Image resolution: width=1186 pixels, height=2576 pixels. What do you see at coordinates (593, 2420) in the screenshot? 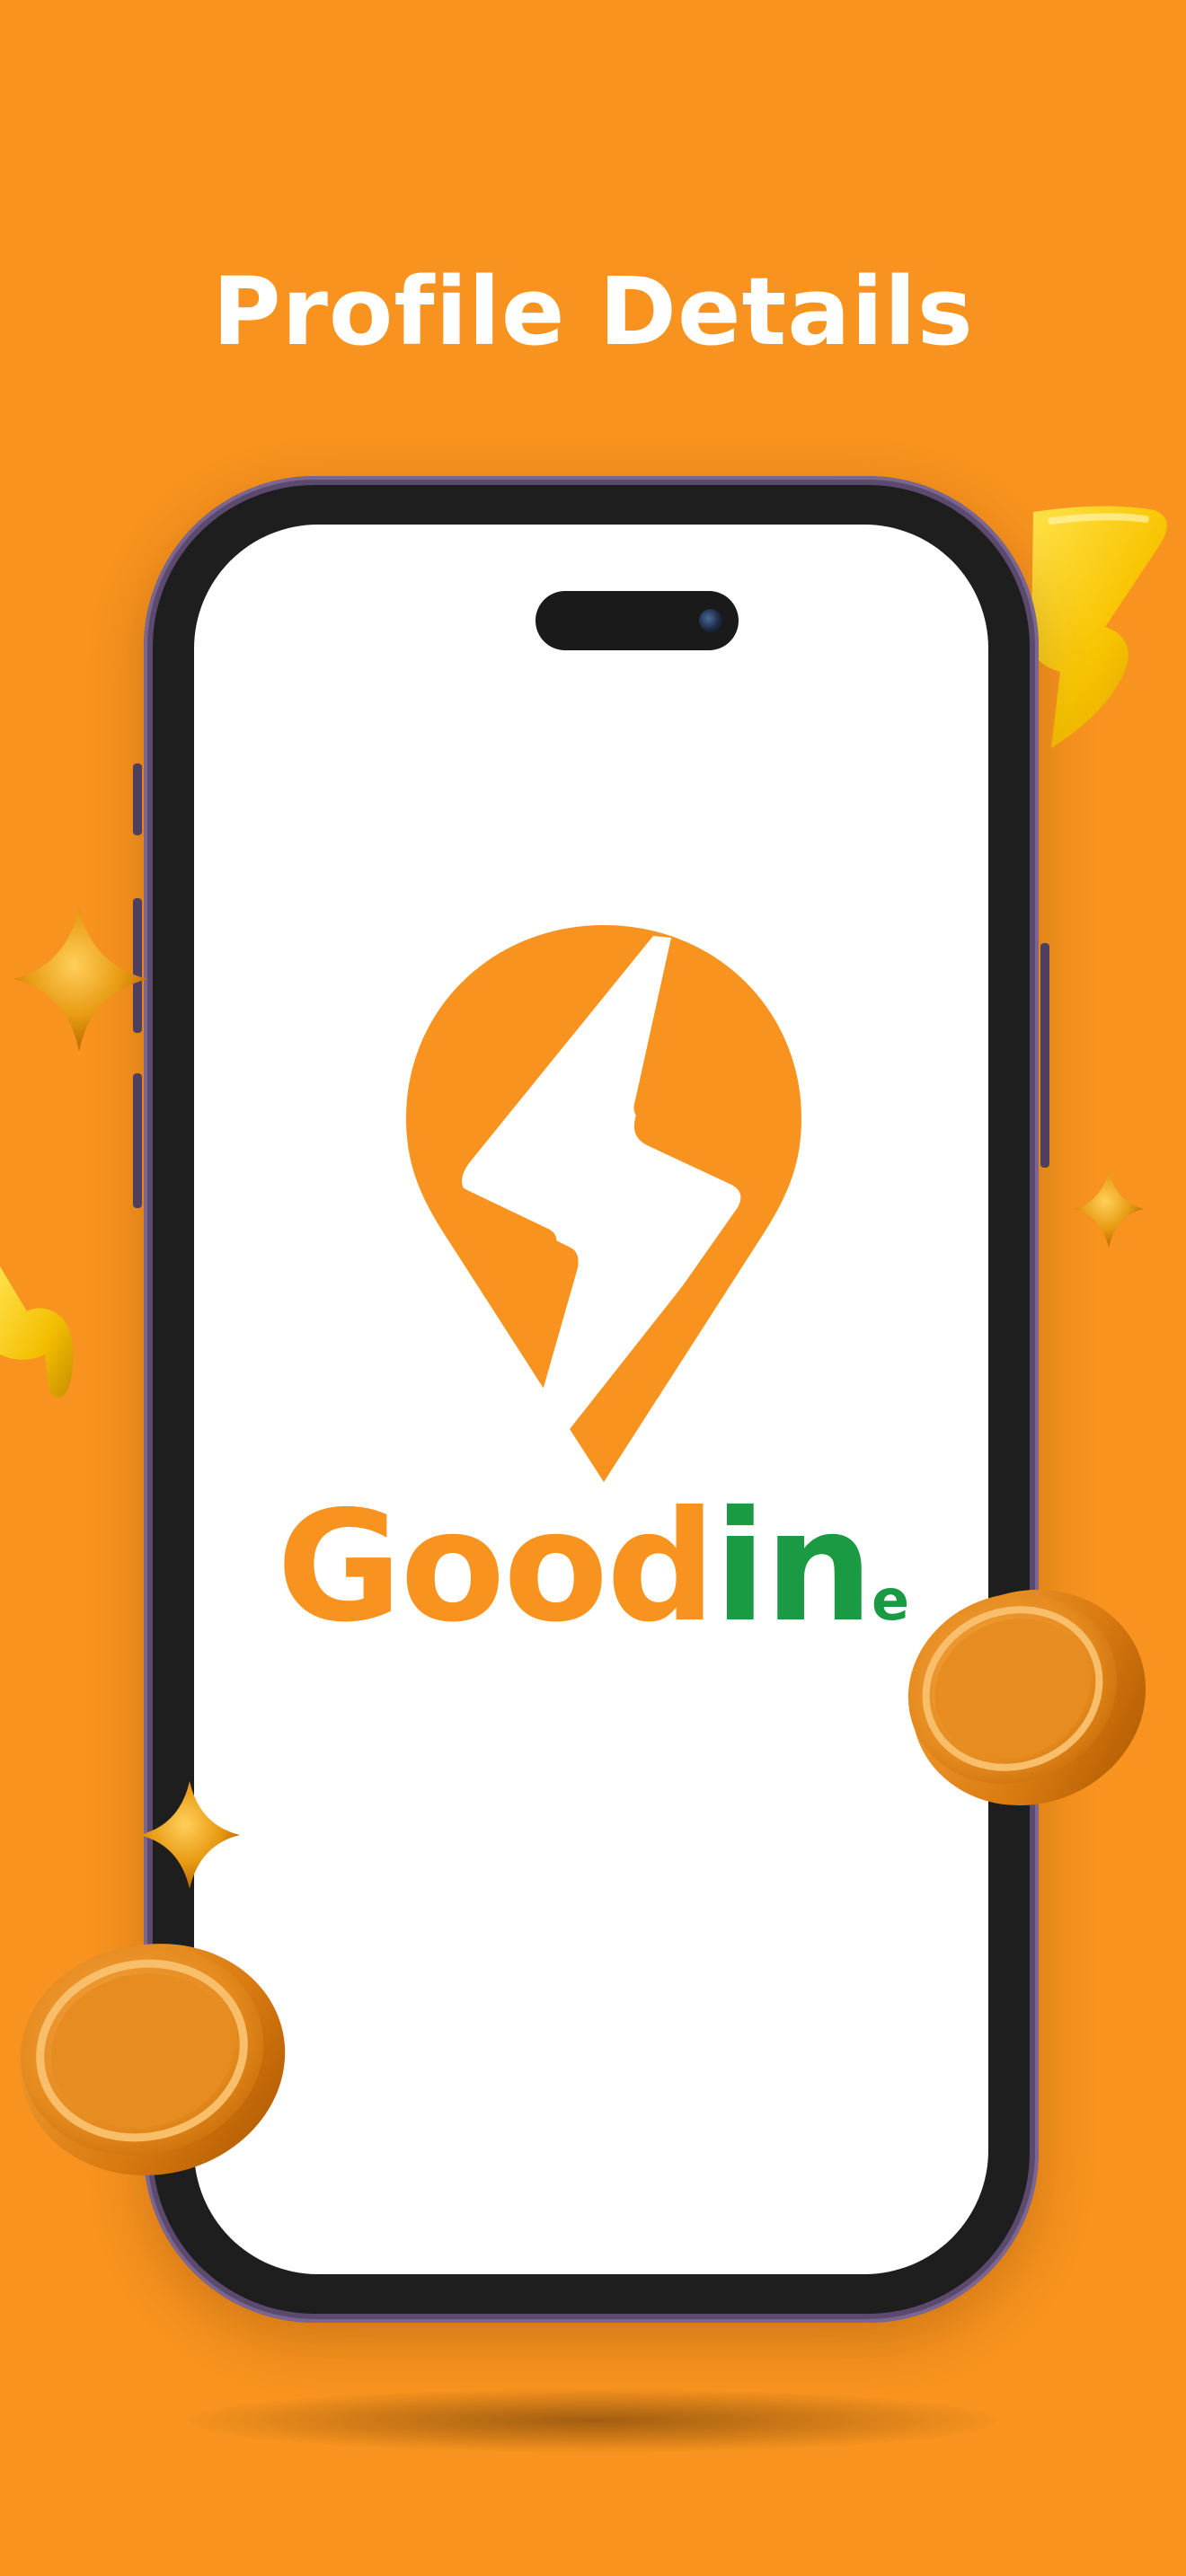
I see `phone-floor-shadow` at bounding box center [593, 2420].